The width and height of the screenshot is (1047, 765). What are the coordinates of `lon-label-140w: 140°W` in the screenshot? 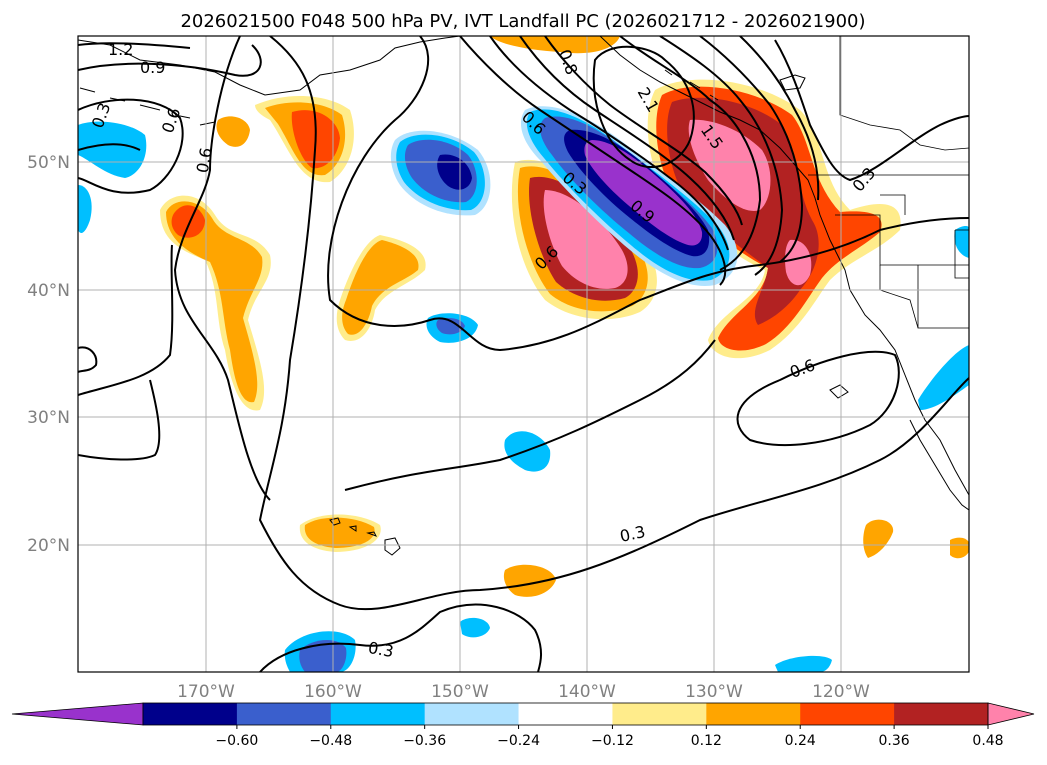 It's located at (587, 692).